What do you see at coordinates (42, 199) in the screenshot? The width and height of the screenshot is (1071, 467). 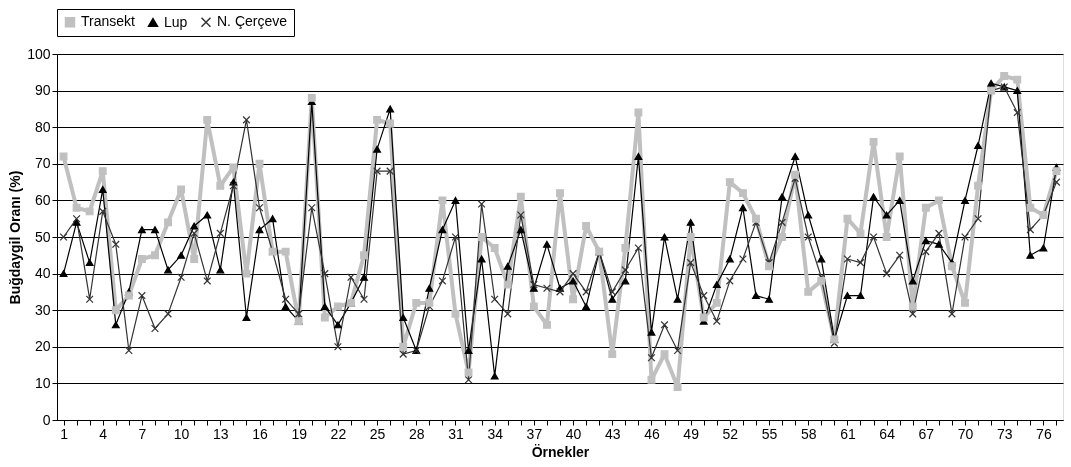 I see `y-tick-label: 60` at bounding box center [42, 199].